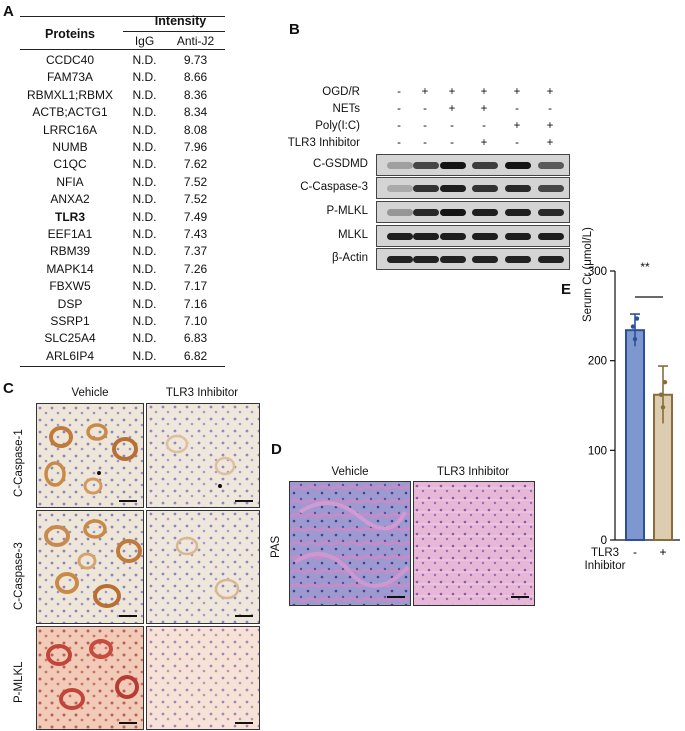  I want to click on blot-strip, so click(473, 165).